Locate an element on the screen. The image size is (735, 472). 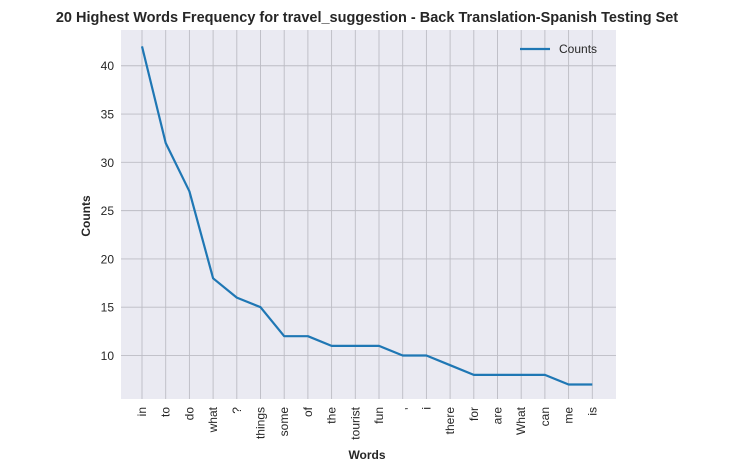
x-tick-label: tourist is located at coordinates (355, 422).